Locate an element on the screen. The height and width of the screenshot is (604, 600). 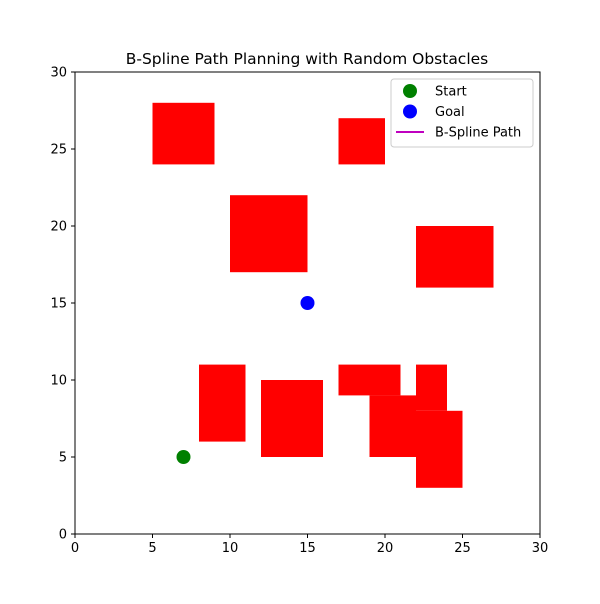
x-tick-label: 0 is located at coordinates (75, 548).